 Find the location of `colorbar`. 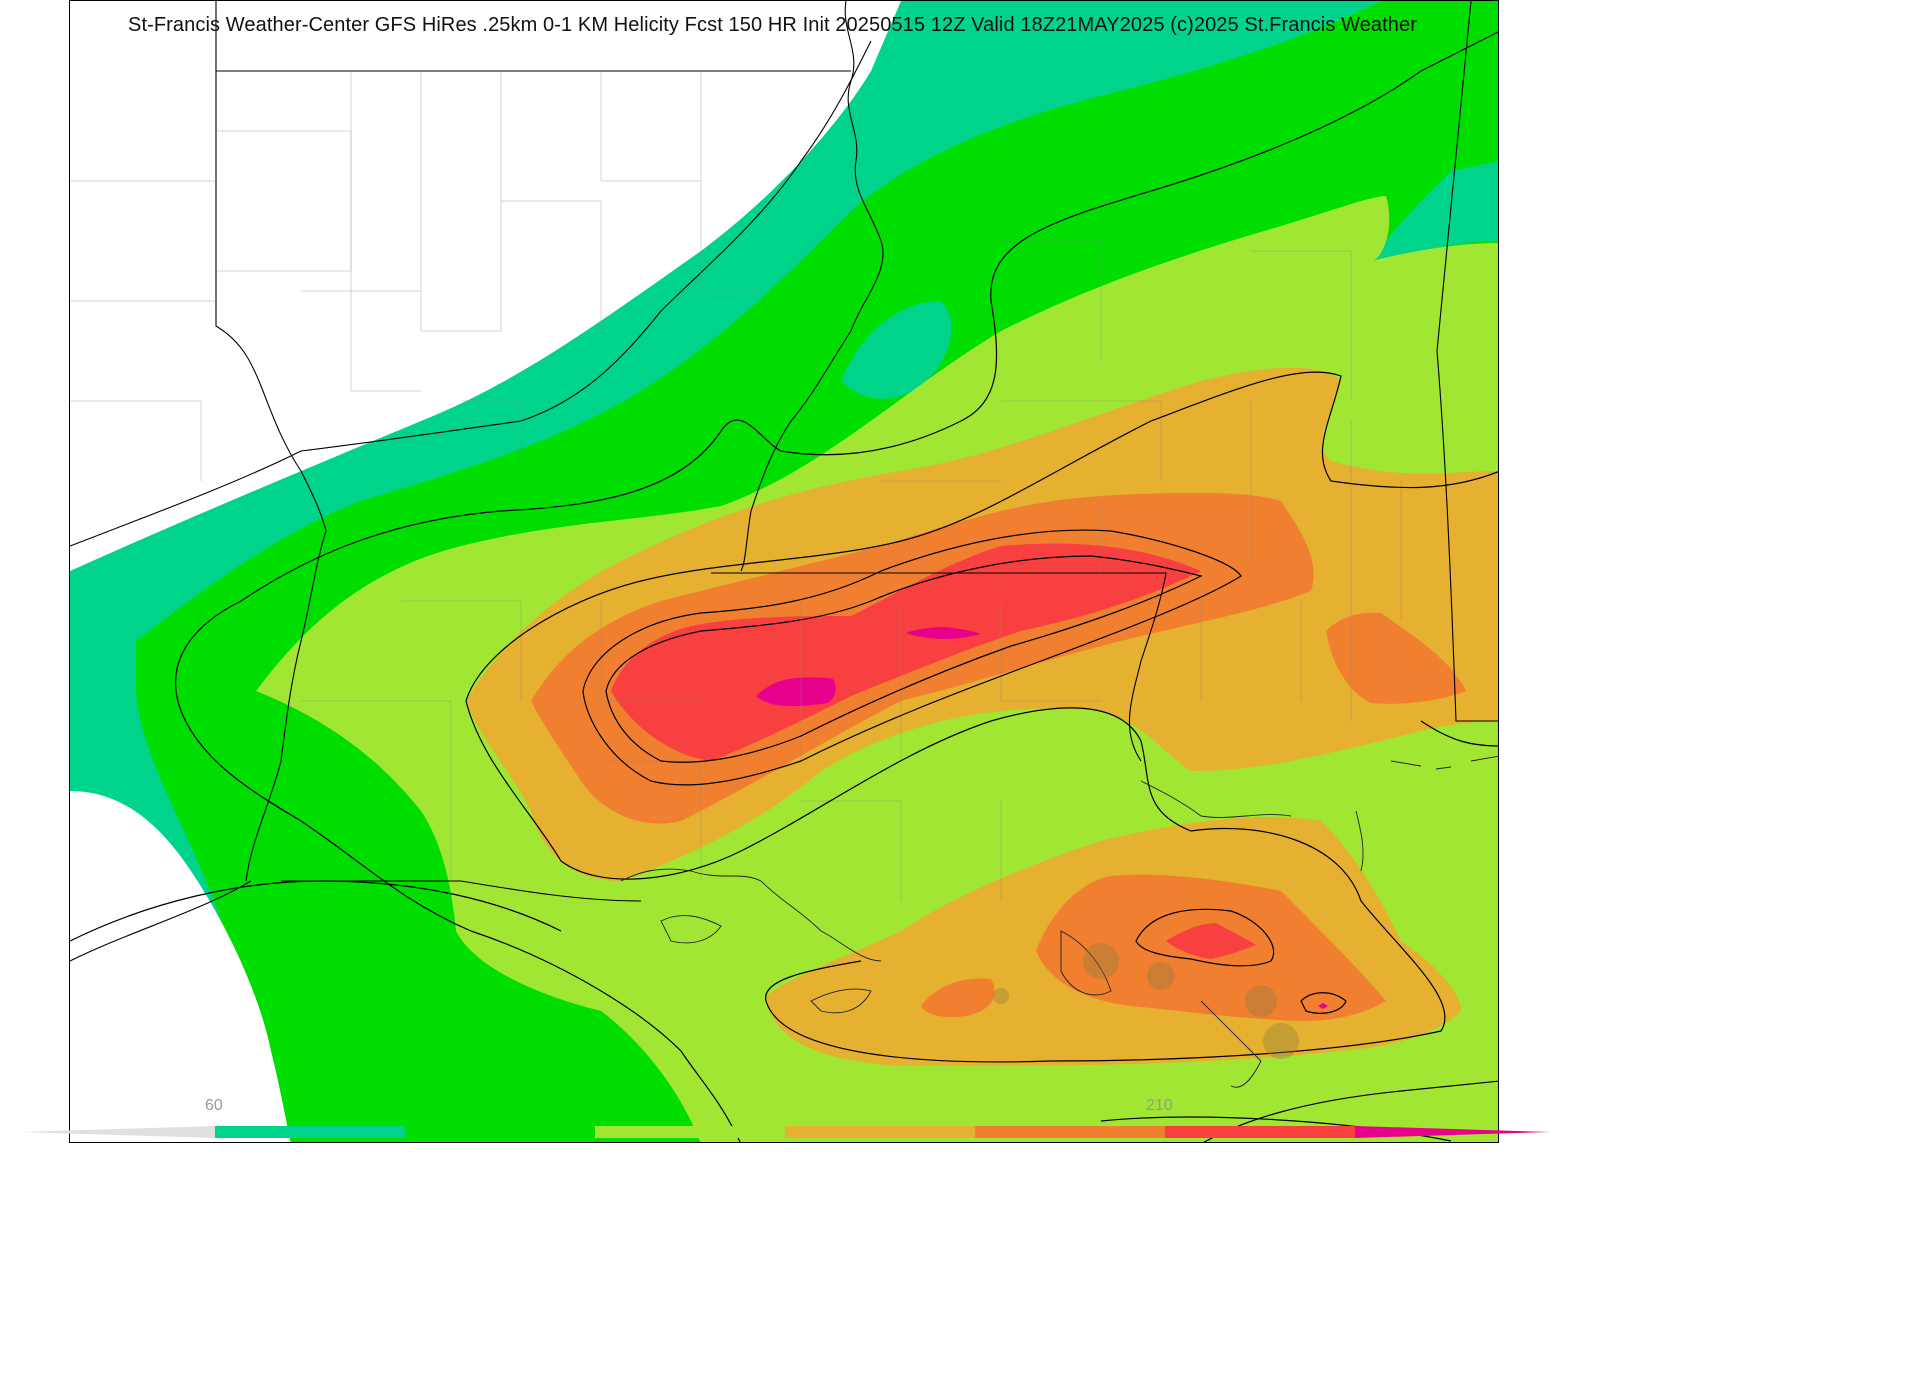

colorbar is located at coordinates (785, 1132).